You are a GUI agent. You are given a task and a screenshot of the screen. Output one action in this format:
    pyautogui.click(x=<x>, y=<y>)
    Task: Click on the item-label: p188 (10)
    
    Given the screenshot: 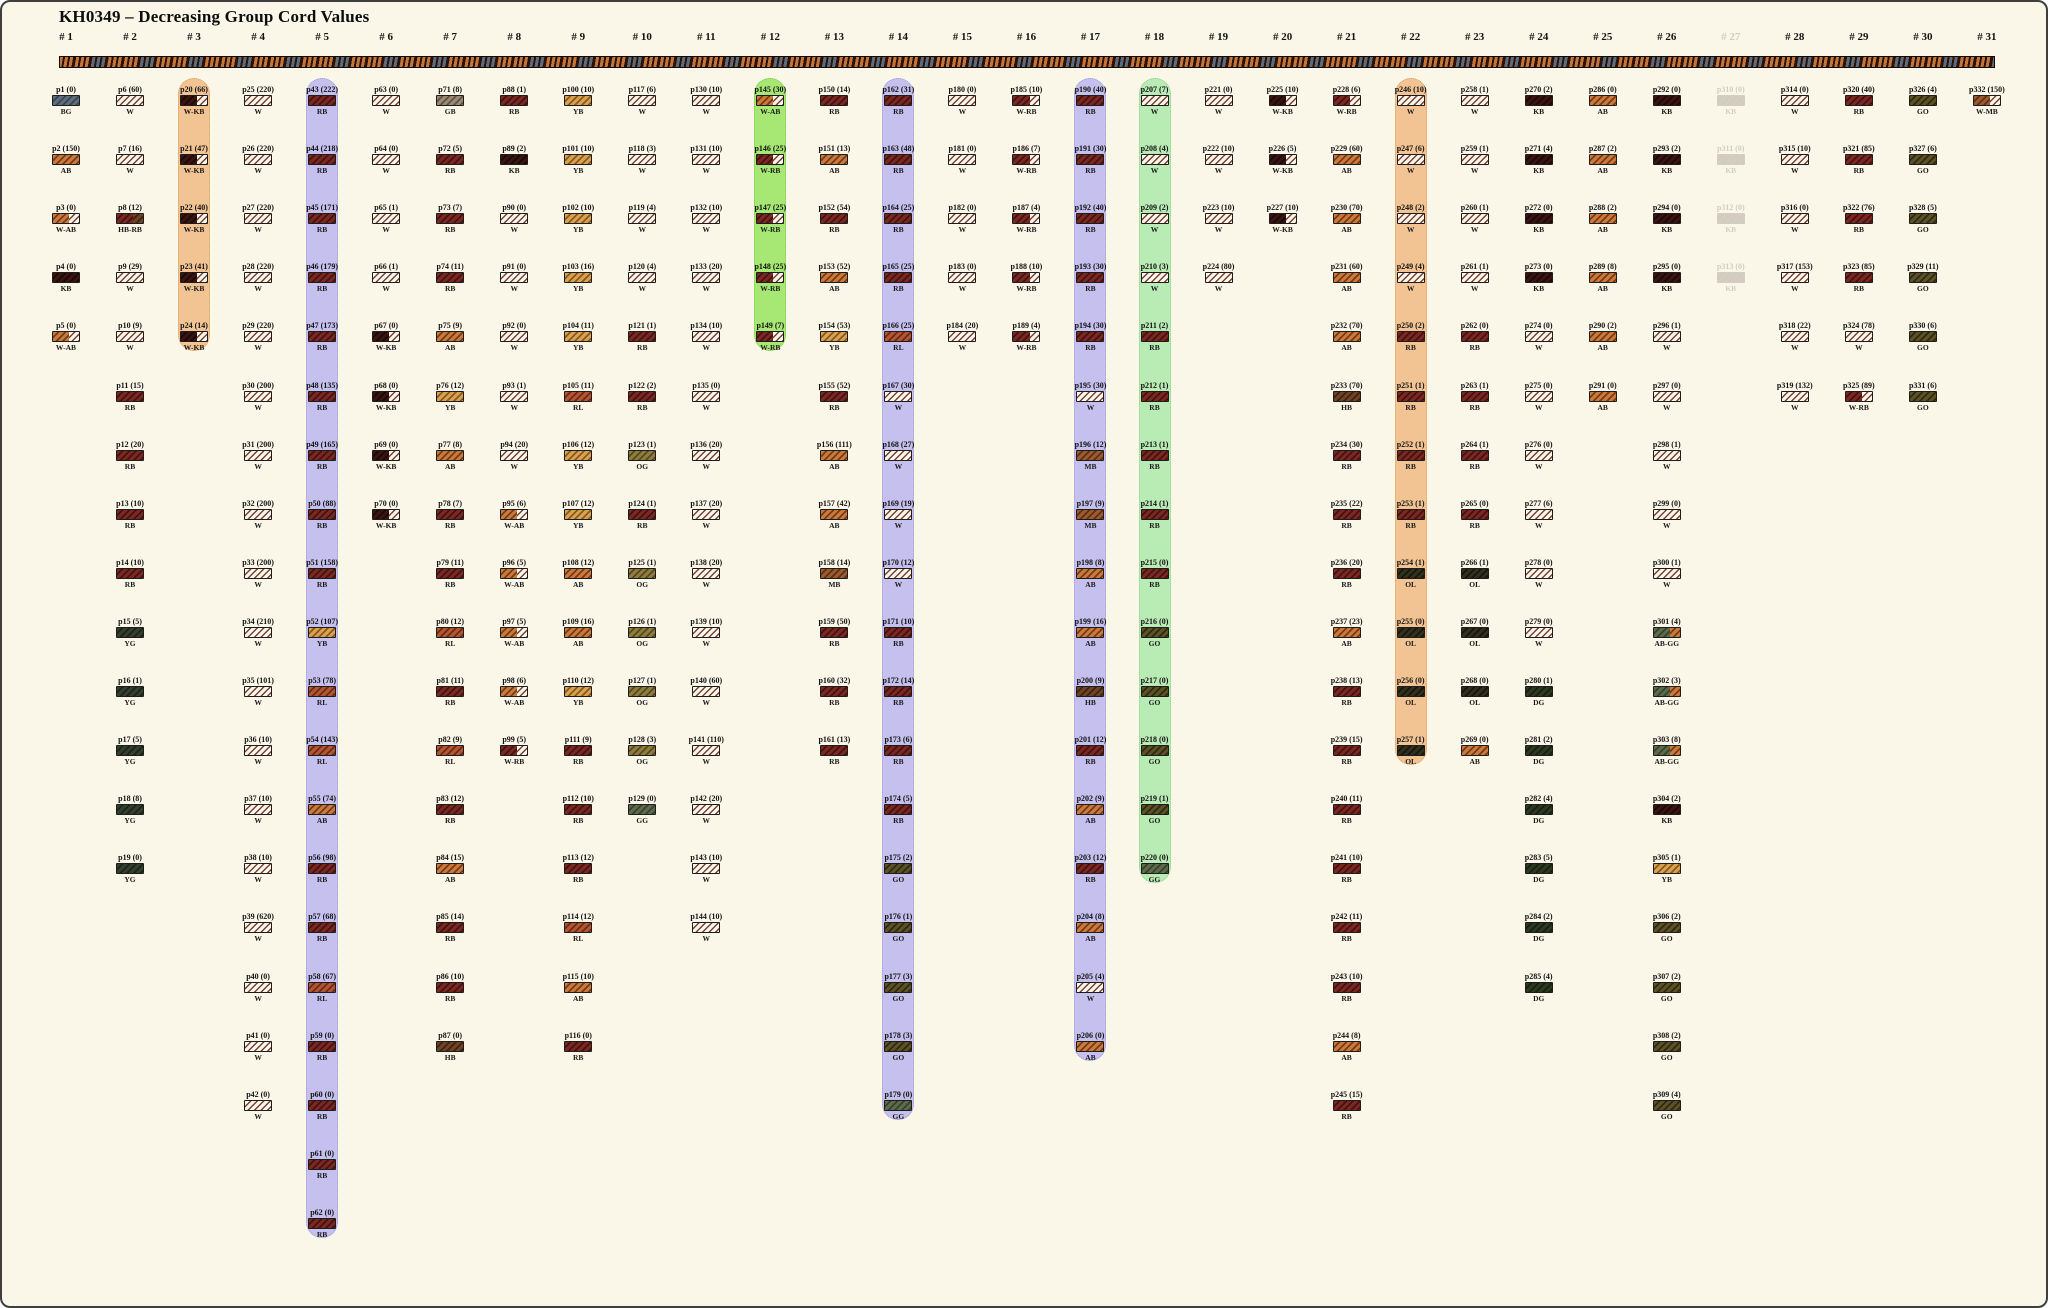 What is the action you would take?
    pyautogui.click(x=1026, y=267)
    